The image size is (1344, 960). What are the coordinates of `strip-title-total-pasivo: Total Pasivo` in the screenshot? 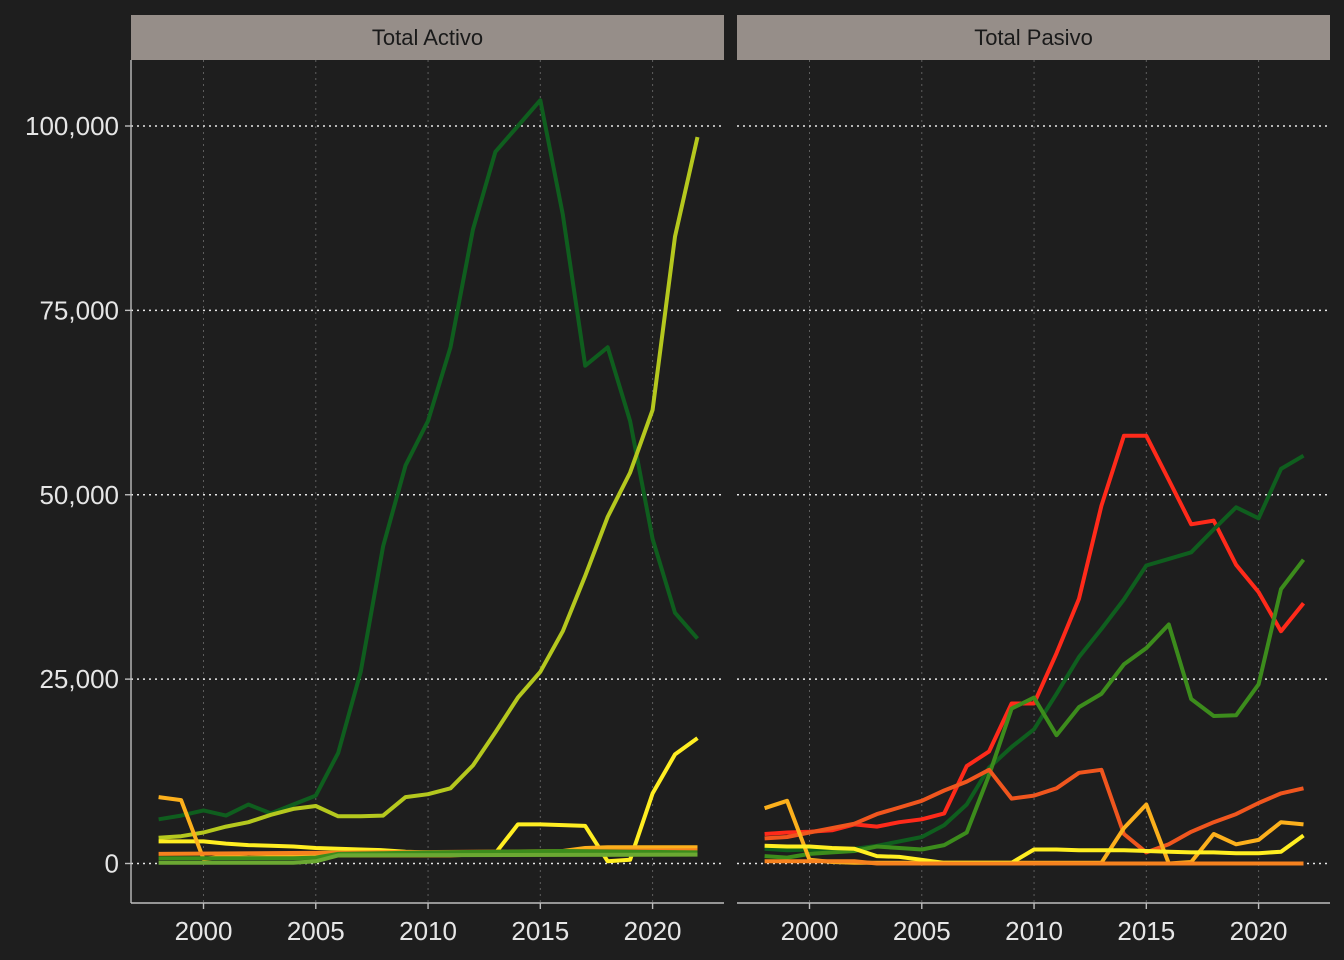 It's located at (1033, 37).